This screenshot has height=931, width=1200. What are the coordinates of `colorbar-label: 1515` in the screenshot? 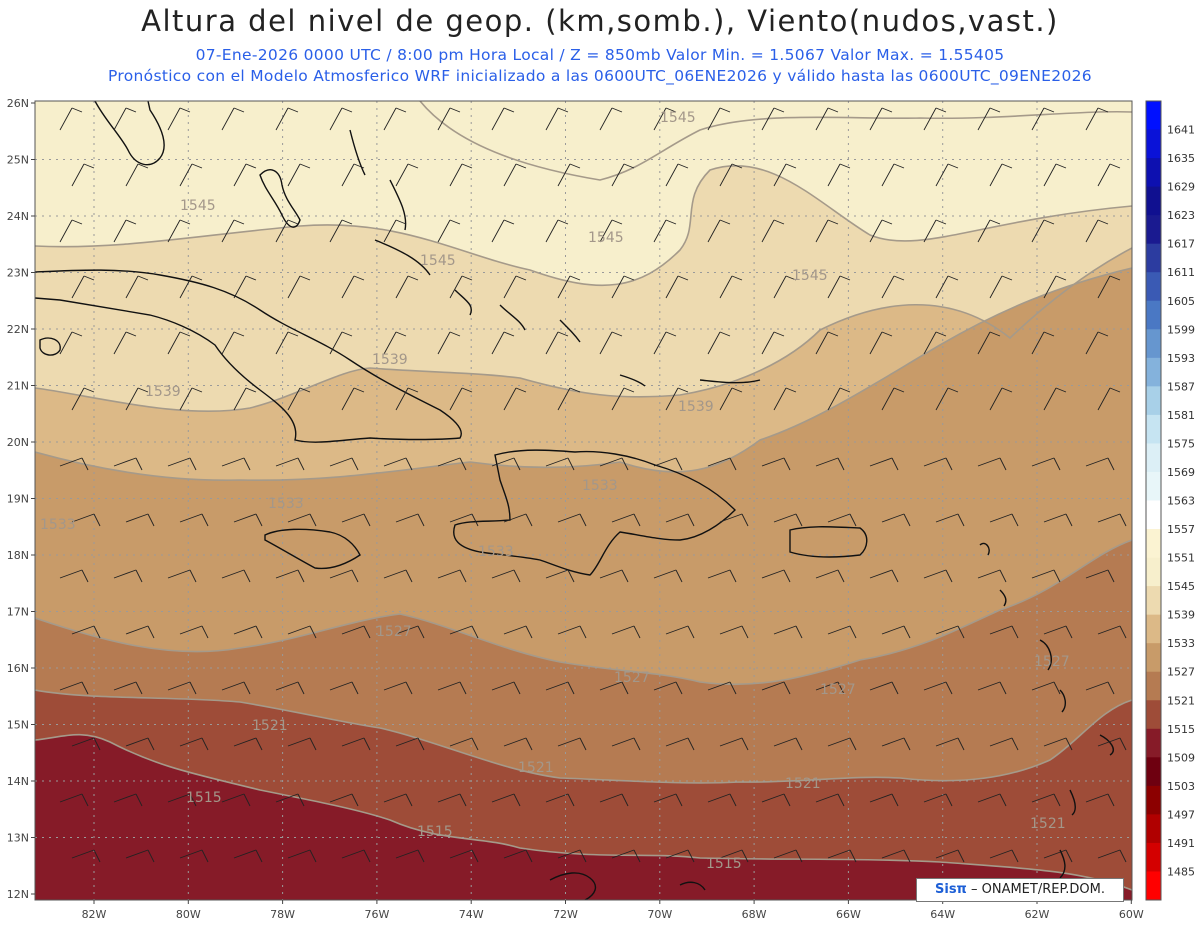 It's located at (1181, 729).